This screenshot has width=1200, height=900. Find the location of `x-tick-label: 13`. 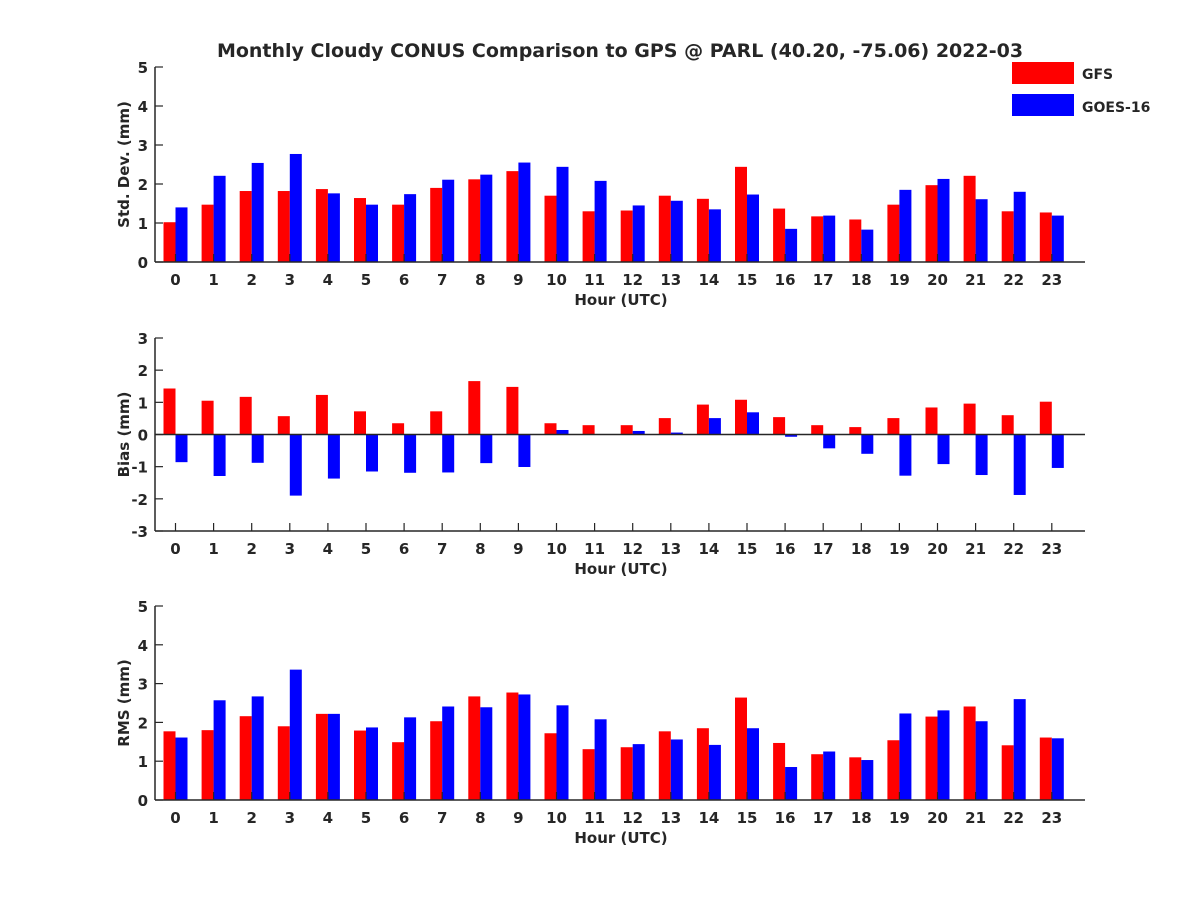

x-tick-label: 13 is located at coordinates (670, 280).